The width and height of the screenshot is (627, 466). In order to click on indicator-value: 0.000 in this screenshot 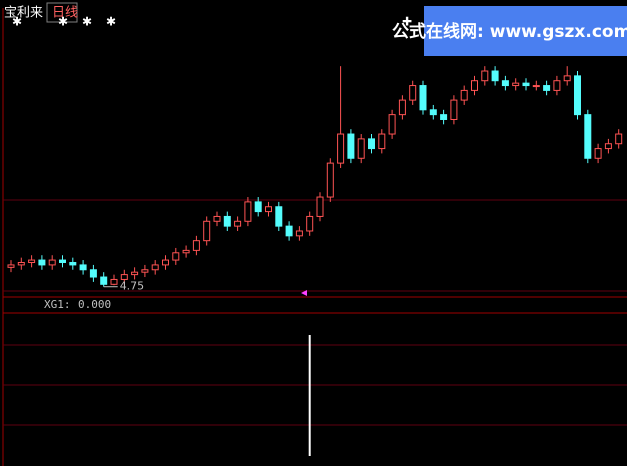, I will do `click(94, 304)`.